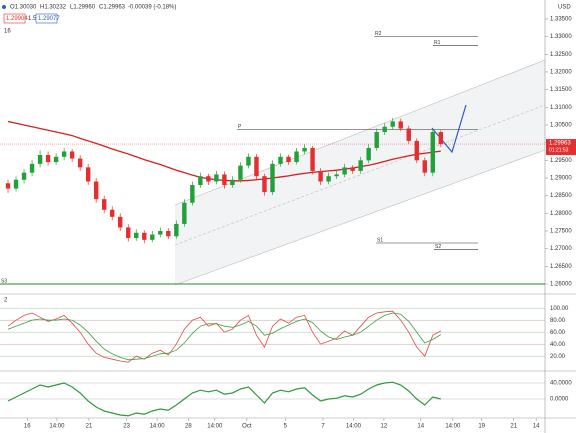 The image size is (576, 433). Describe the element at coordinates (564, 8) in the screenshot. I see `currency: USD` at that location.